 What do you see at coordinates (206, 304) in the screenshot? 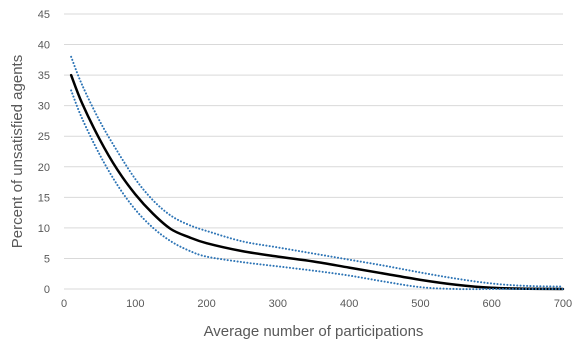
I see `x-tick-label: 200` at bounding box center [206, 304].